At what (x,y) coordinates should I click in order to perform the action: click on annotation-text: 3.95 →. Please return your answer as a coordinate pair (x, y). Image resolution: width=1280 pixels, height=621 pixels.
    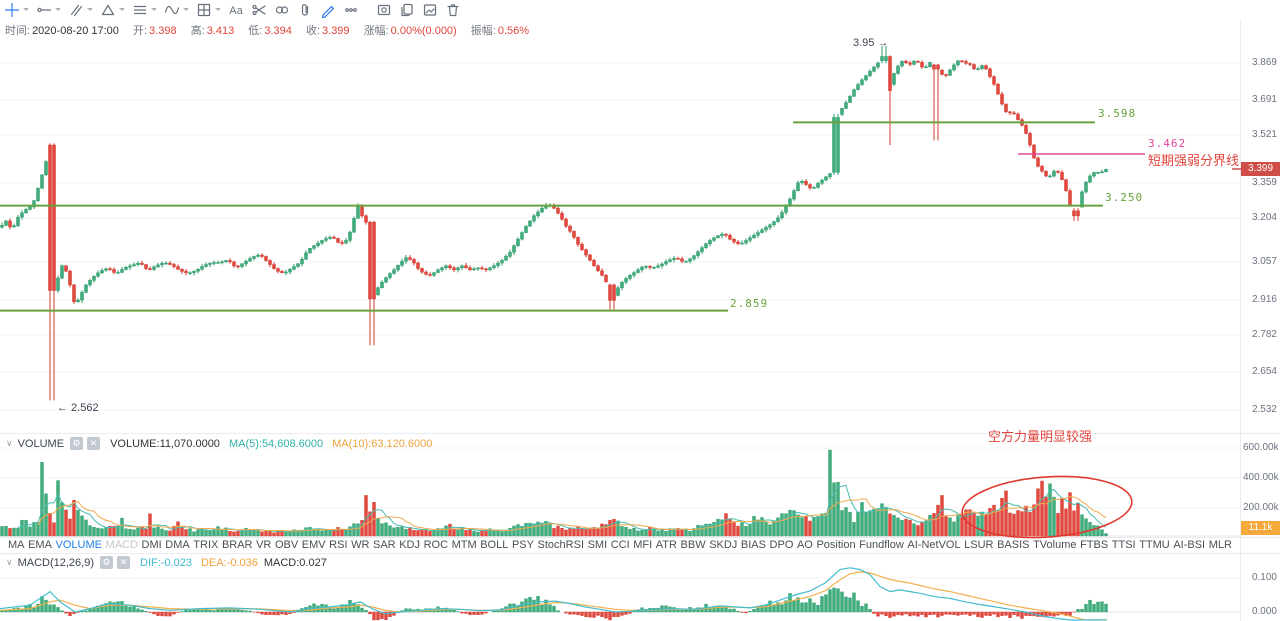
    Looking at the image, I should click on (871, 43).